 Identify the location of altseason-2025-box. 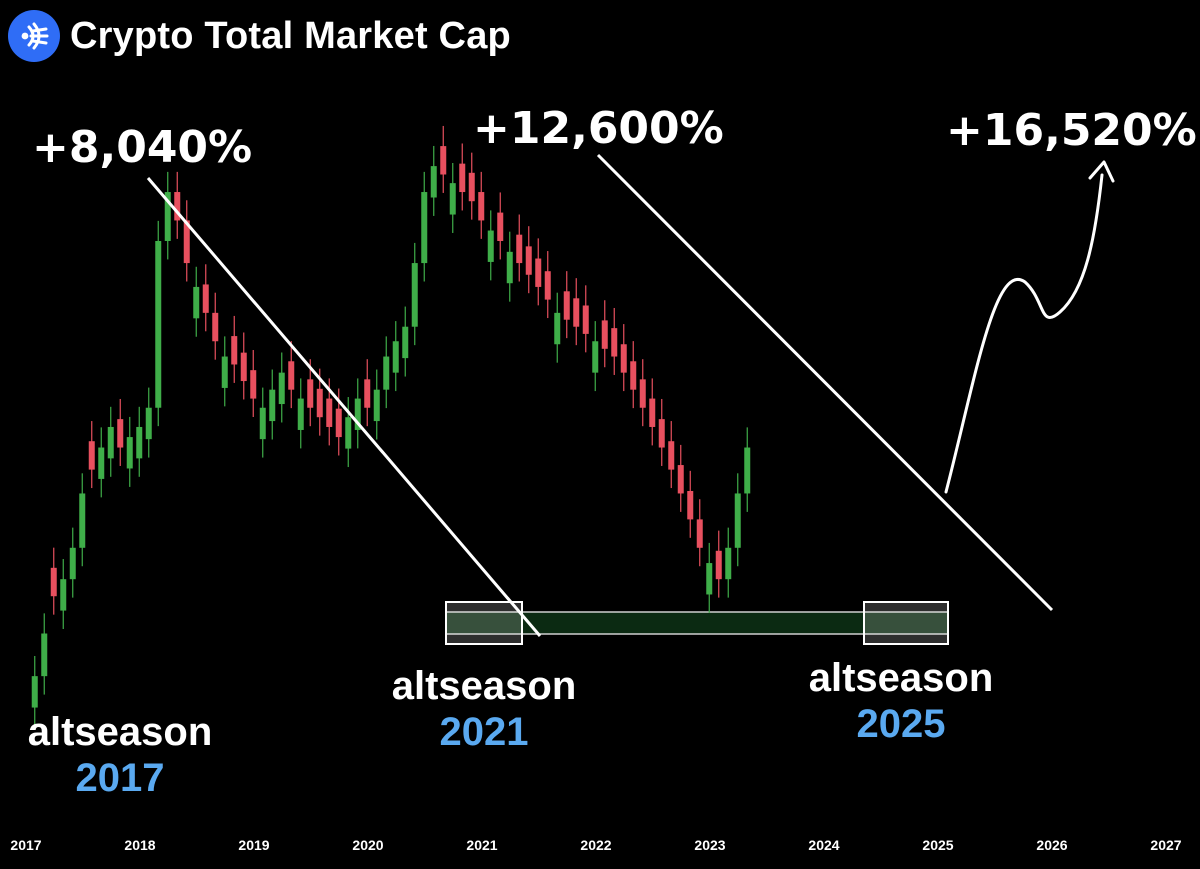
(906, 623).